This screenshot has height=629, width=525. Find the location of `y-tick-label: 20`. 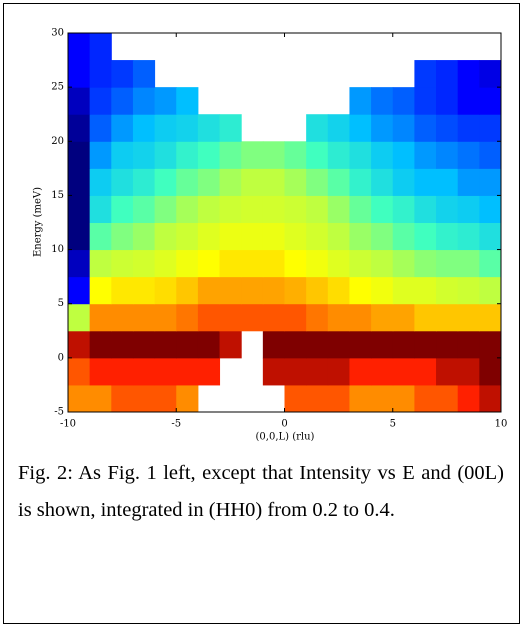

y-tick-label: 20 is located at coordinates (57, 141).